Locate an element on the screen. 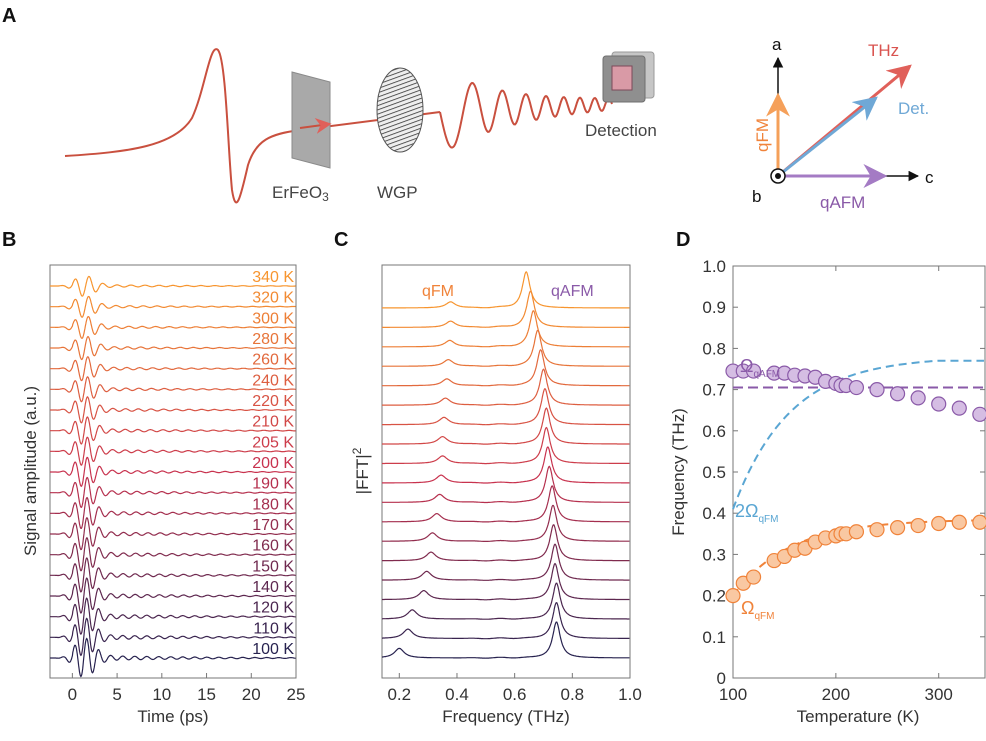 The width and height of the screenshot is (986, 741). b-temperature-label: 300 K is located at coordinates (273, 318).